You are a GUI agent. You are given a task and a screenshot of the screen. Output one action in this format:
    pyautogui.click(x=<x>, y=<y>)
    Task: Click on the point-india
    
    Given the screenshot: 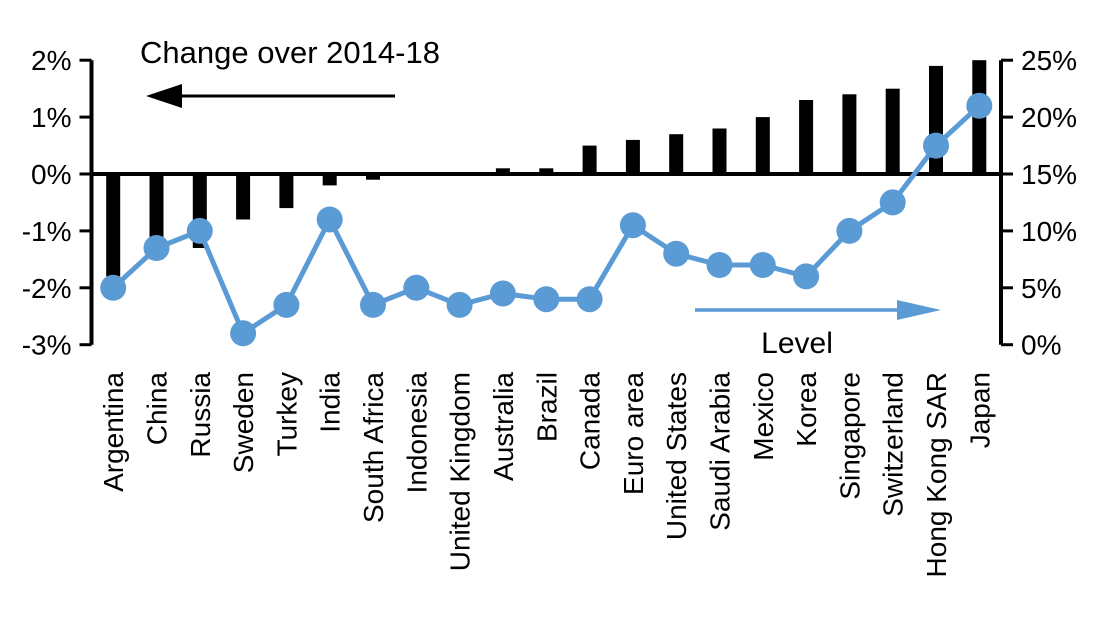 What is the action you would take?
    pyautogui.click(x=329, y=219)
    